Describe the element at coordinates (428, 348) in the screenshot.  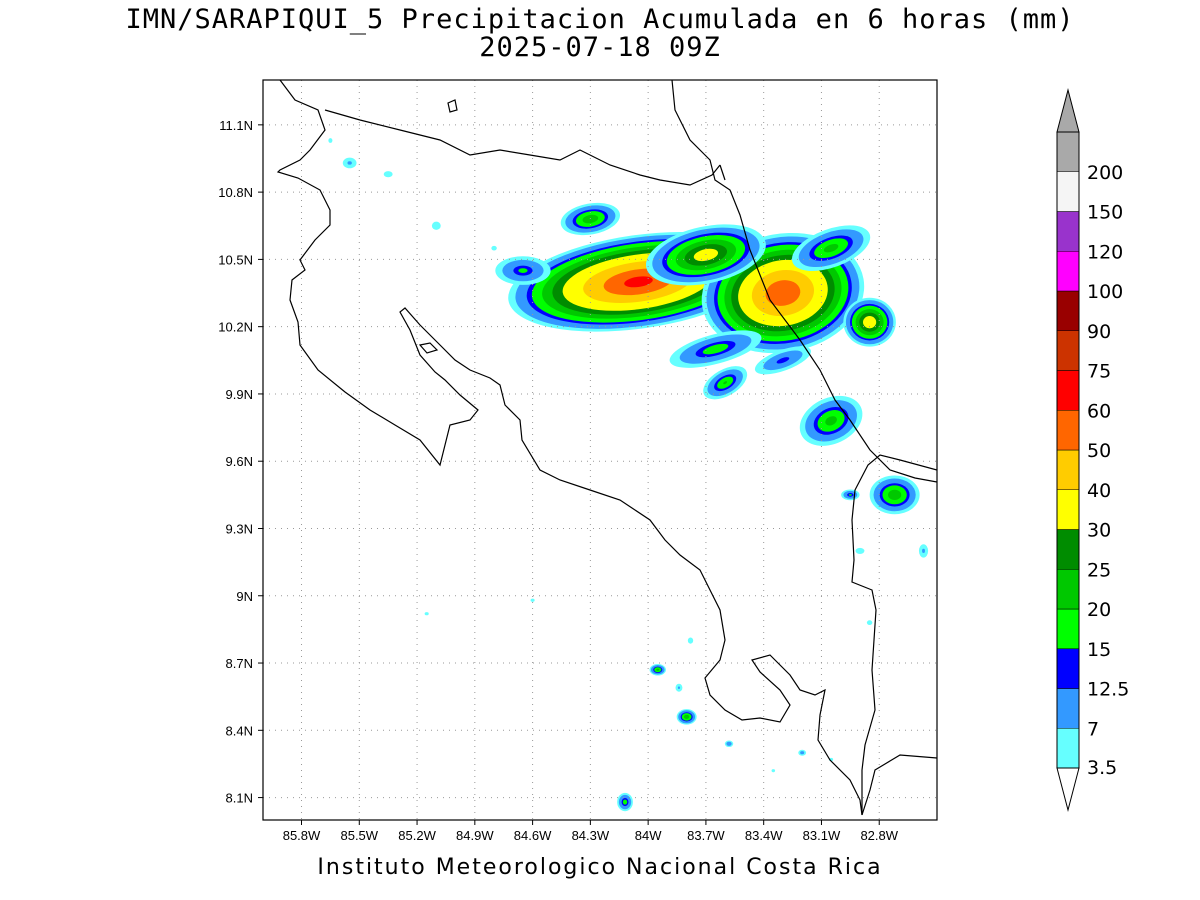
I see `island-outline` at that location.